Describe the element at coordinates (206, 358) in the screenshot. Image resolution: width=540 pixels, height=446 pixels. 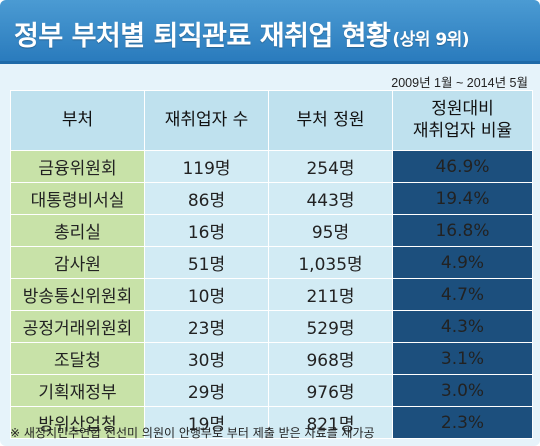
I see `cell-reemployed: 30명` at that location.